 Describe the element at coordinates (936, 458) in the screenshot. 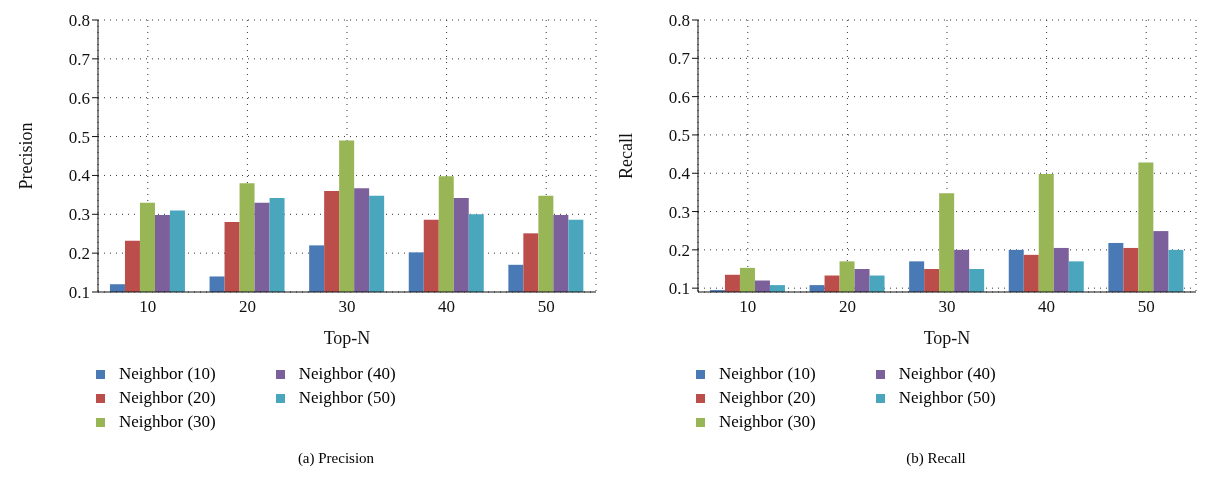

I see `text: (b) Recall` at that location.